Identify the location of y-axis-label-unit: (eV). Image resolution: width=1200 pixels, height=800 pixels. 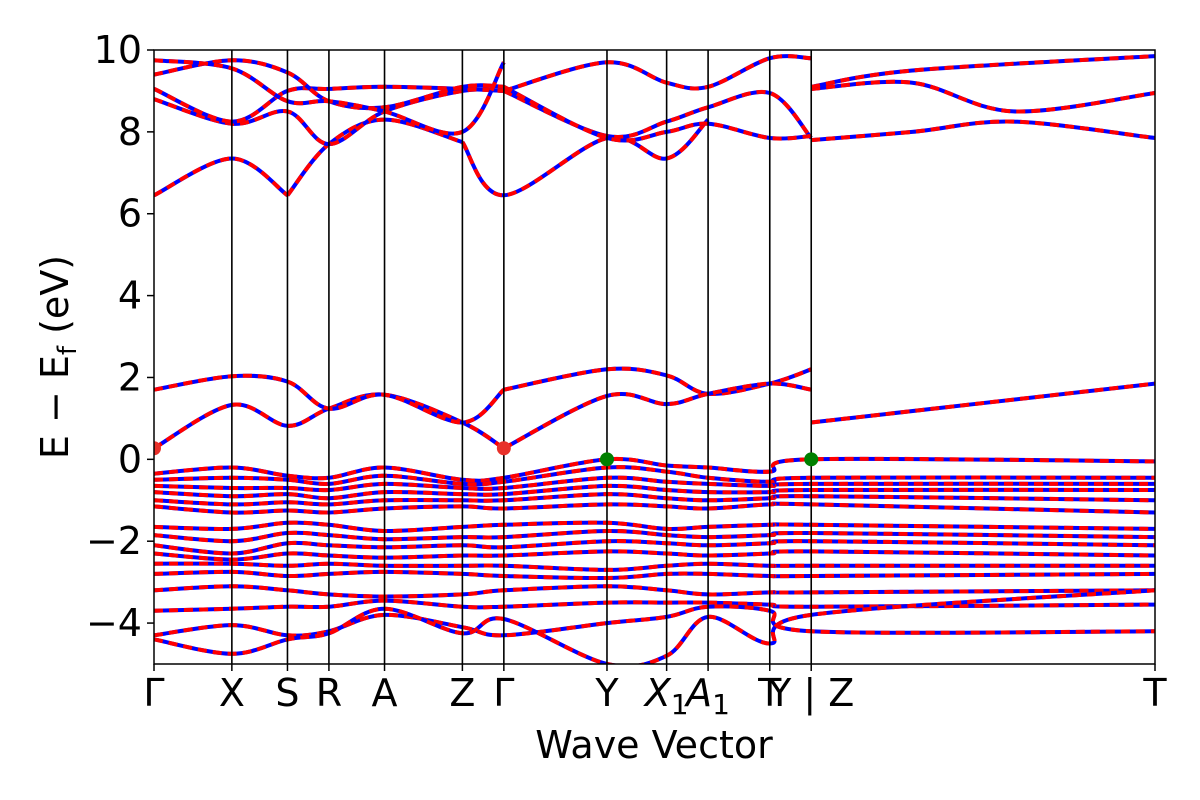
(55, 300).